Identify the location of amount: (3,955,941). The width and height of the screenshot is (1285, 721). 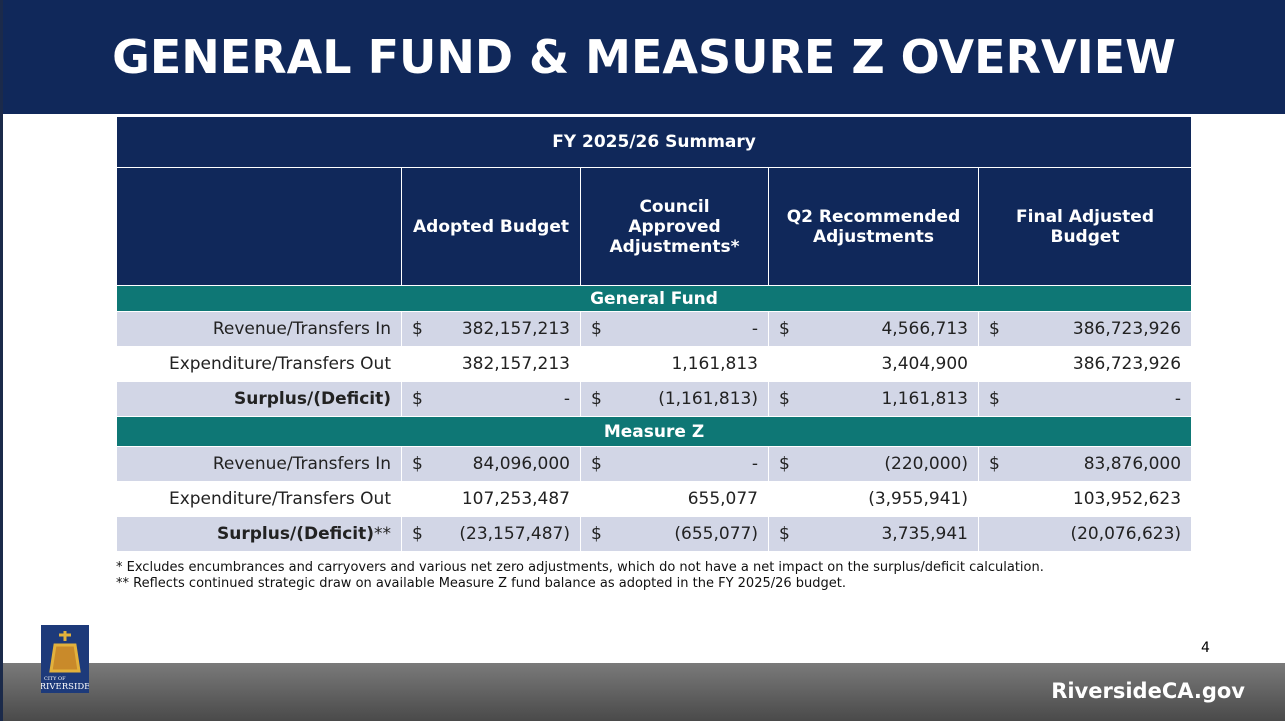
(918, 499).